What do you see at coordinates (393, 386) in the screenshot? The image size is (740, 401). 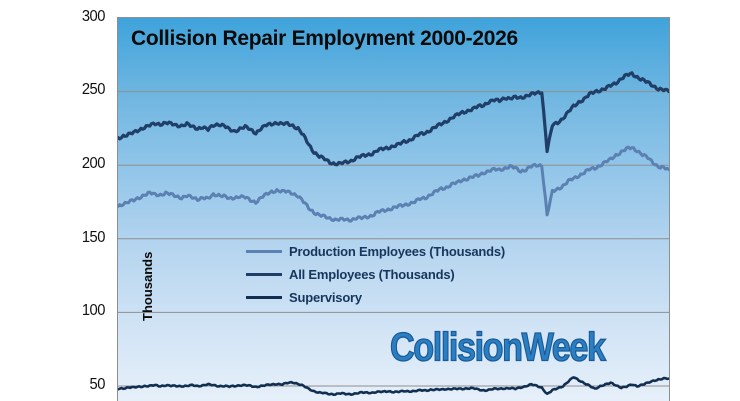 I see `series-line-supervisory` at bounding box center [393, 386].